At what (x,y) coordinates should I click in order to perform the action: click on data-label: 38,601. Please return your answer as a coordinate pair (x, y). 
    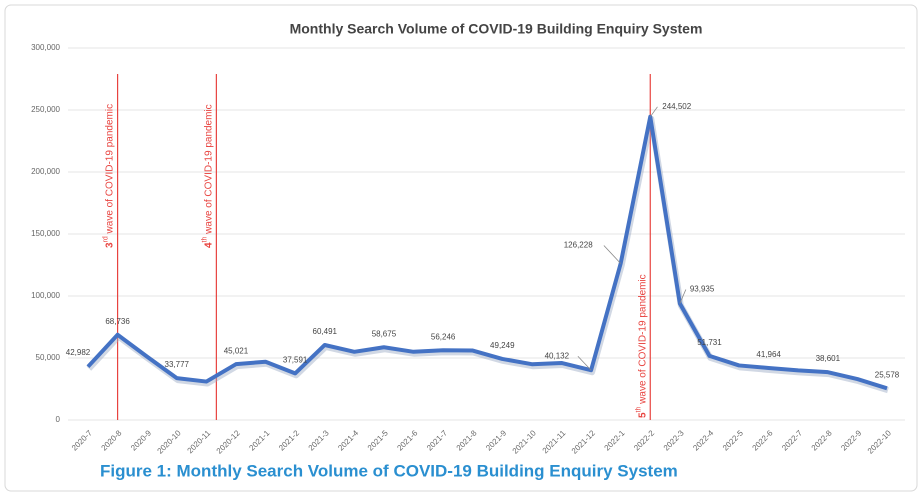
    Looking at the image, I should click on (828, 358).